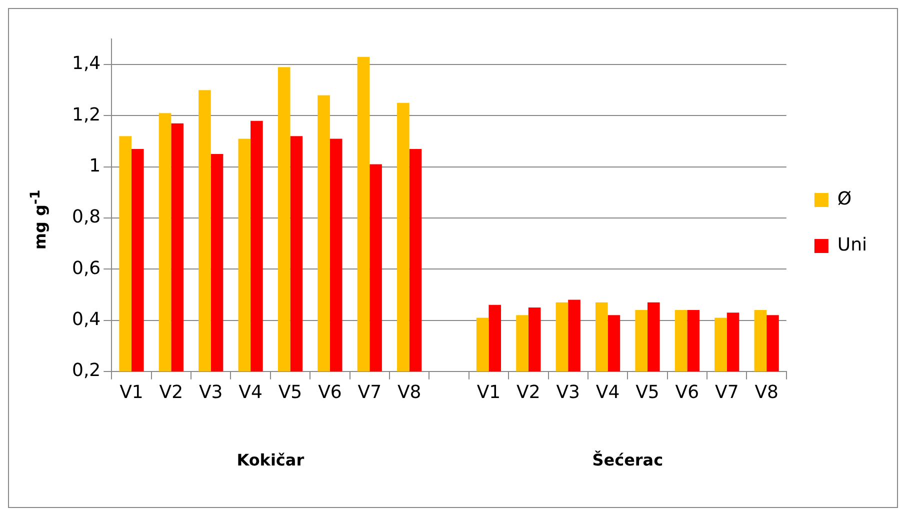 This screenshot has height=516, width=906. I want to click on text: Šećerac, so click(628, 460).